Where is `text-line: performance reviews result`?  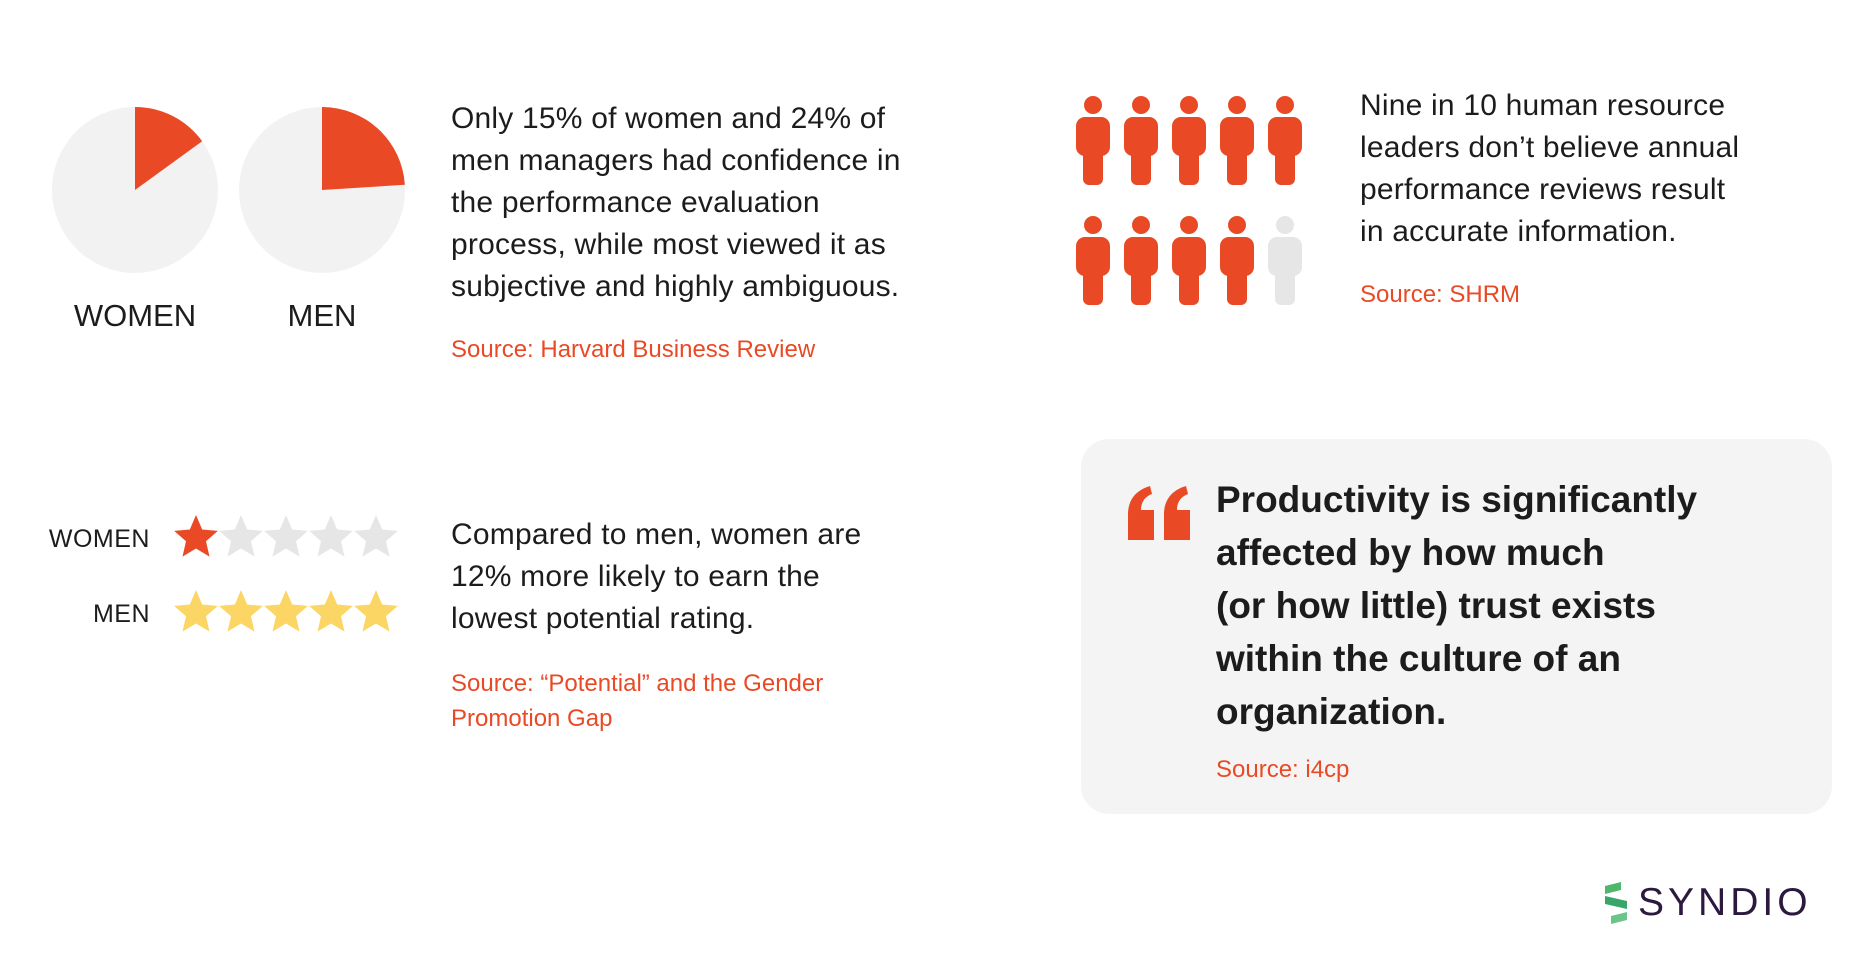 text-line: performance reviews result is located at coordinates (1543, 189).